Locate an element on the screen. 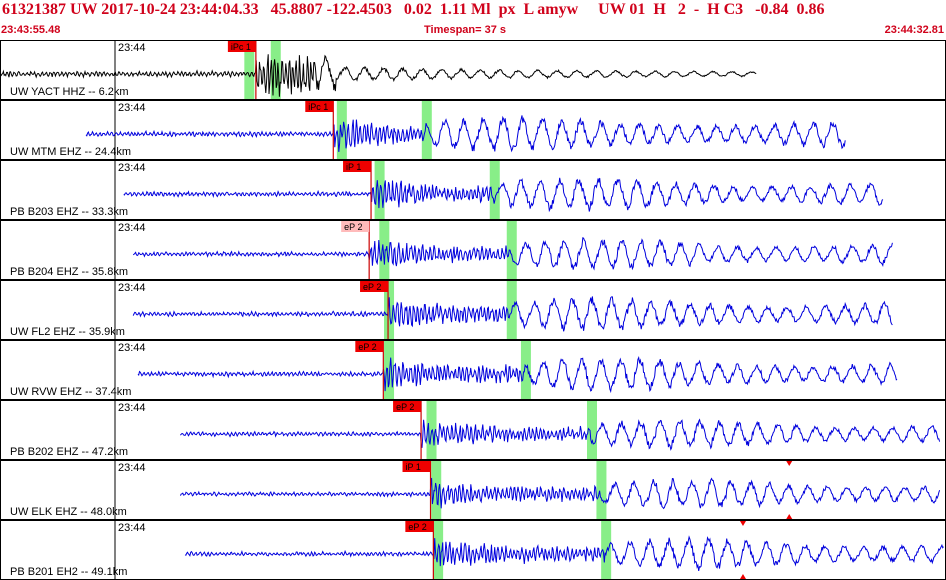  station-label: PB B204 EHZ -- 35.8km is located at coordinates (69, 272).